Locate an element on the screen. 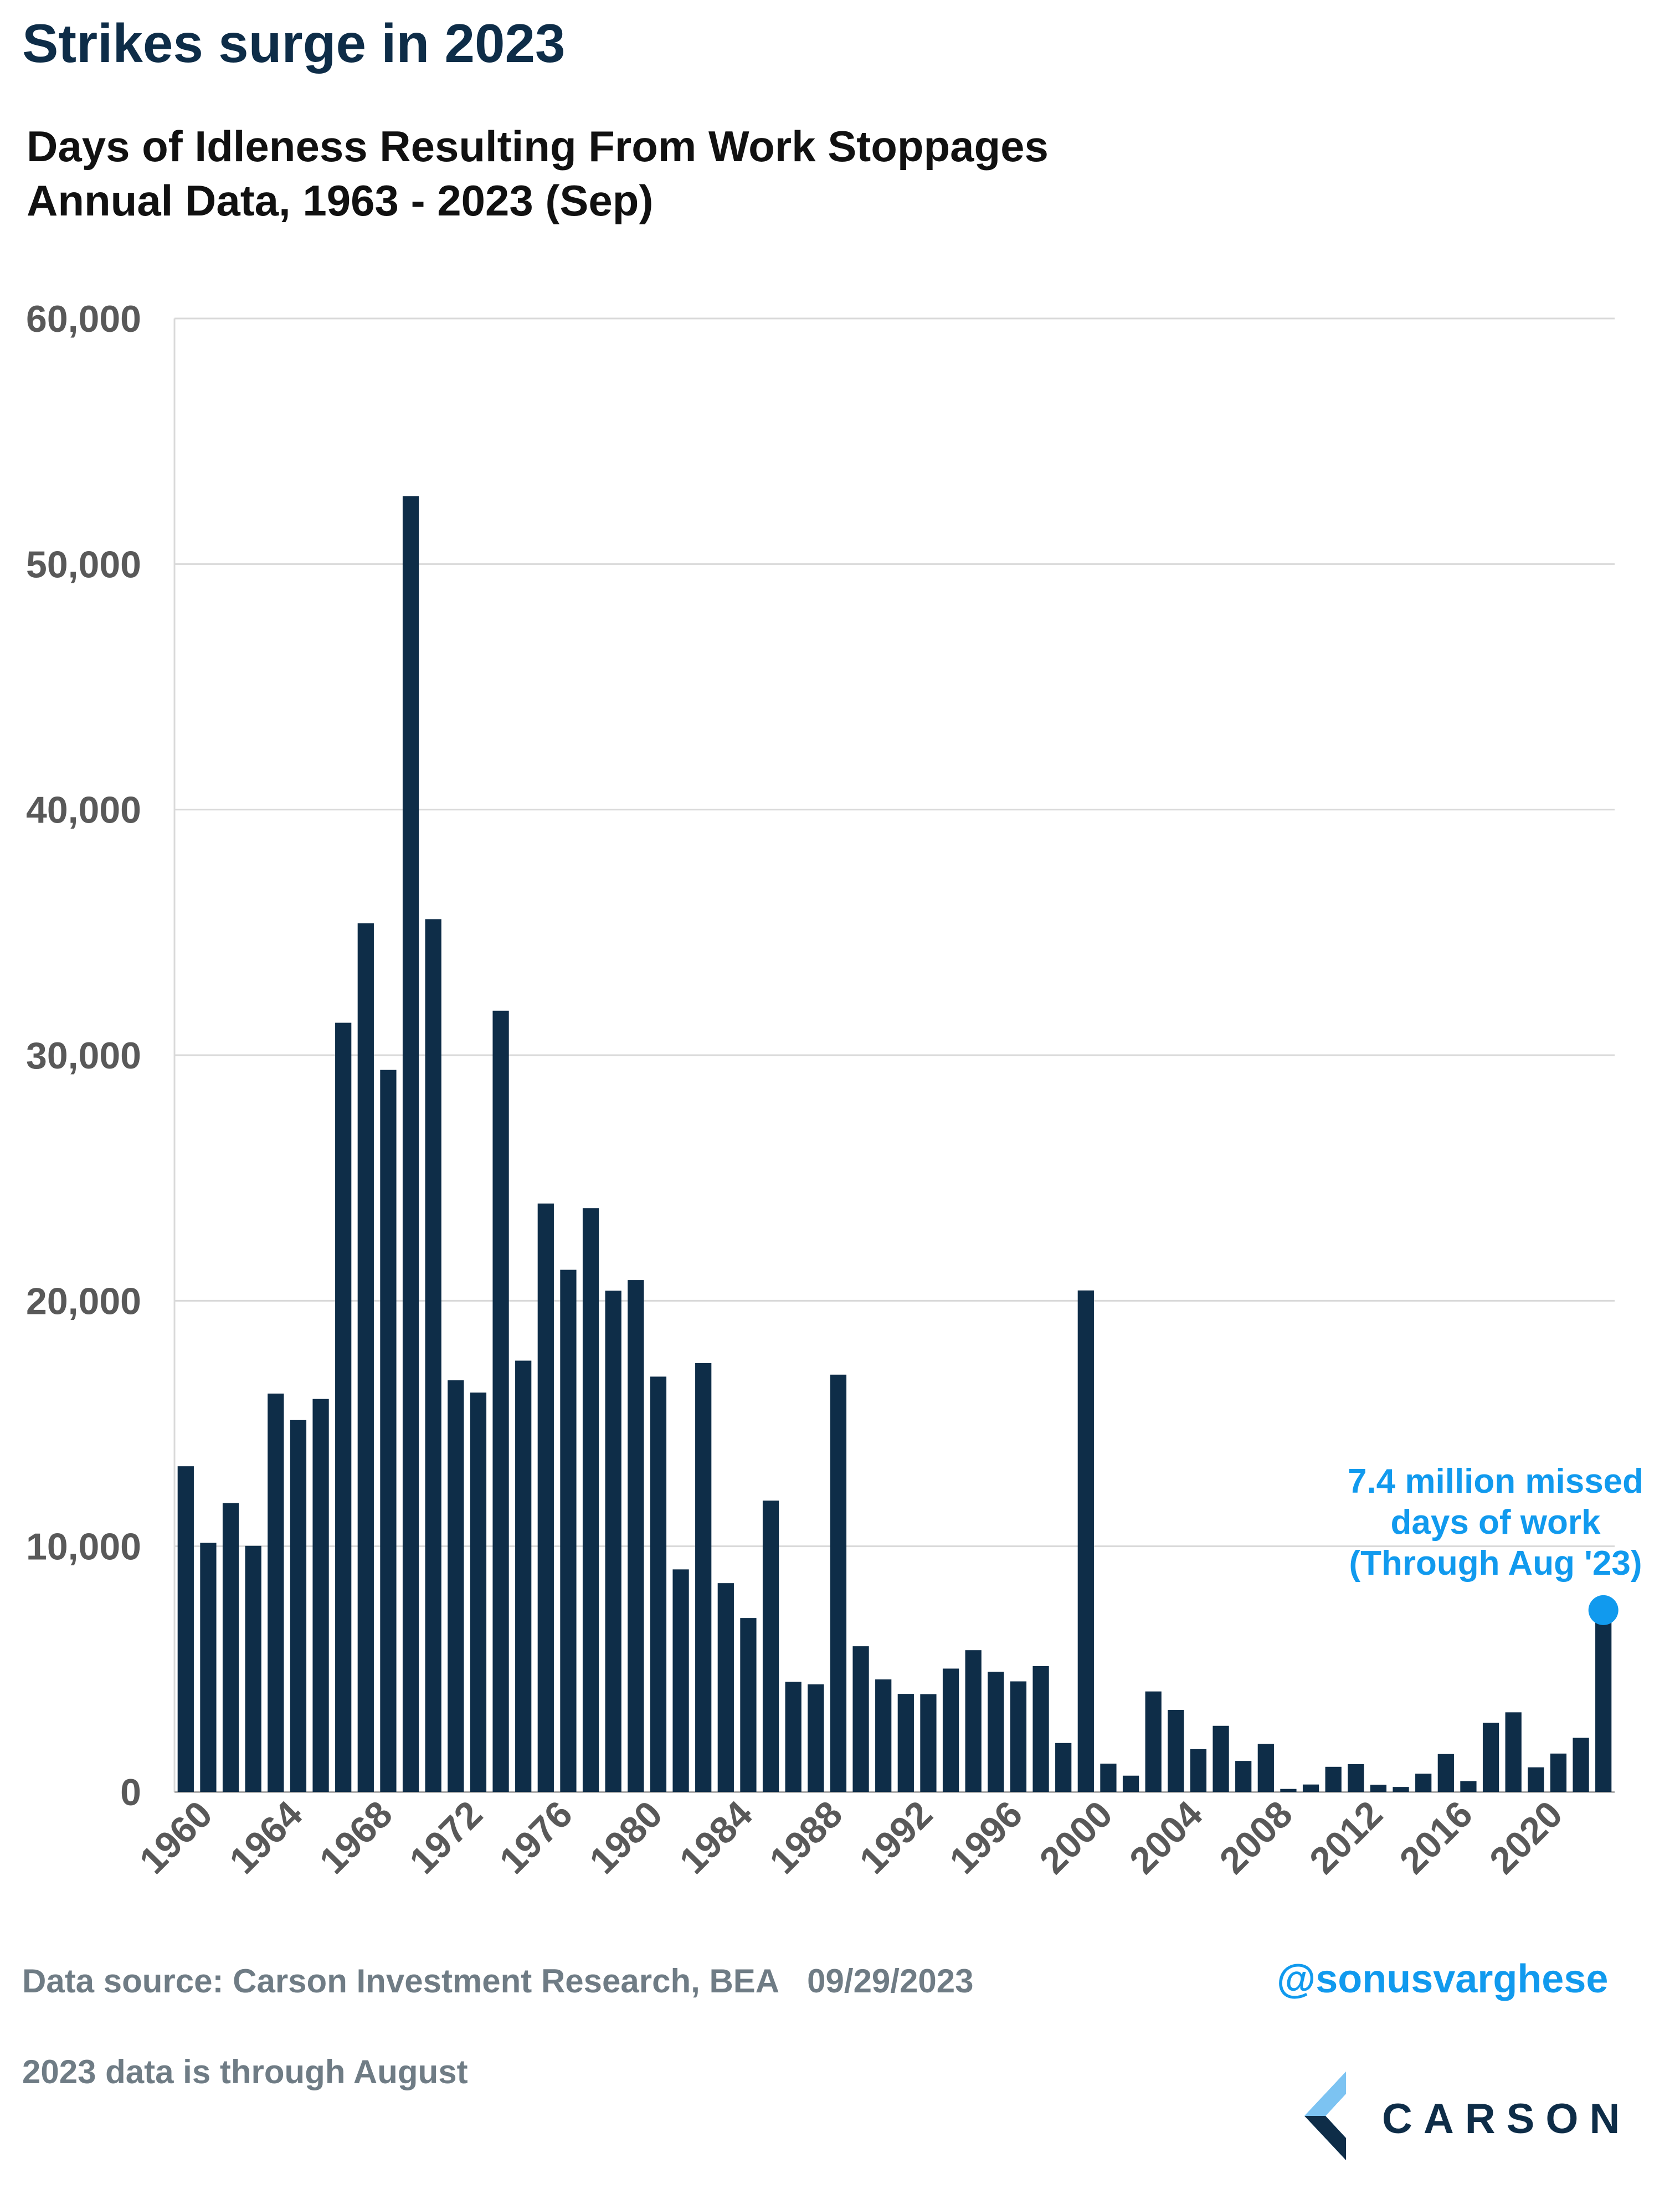  carson-logo-wordmark: CARSON is located at coordinates (1506, 2118).